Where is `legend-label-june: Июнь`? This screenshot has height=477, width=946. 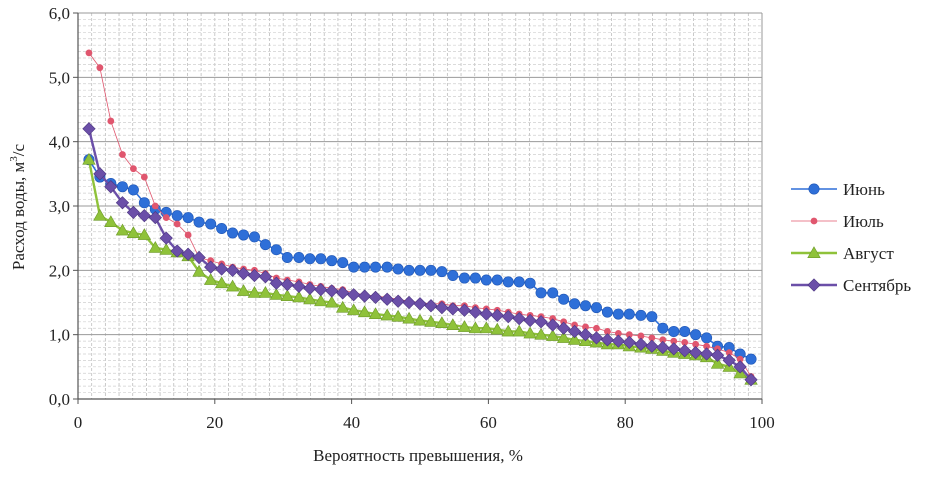 legend-label-june: Июнь is located at coordinates (864, 189).